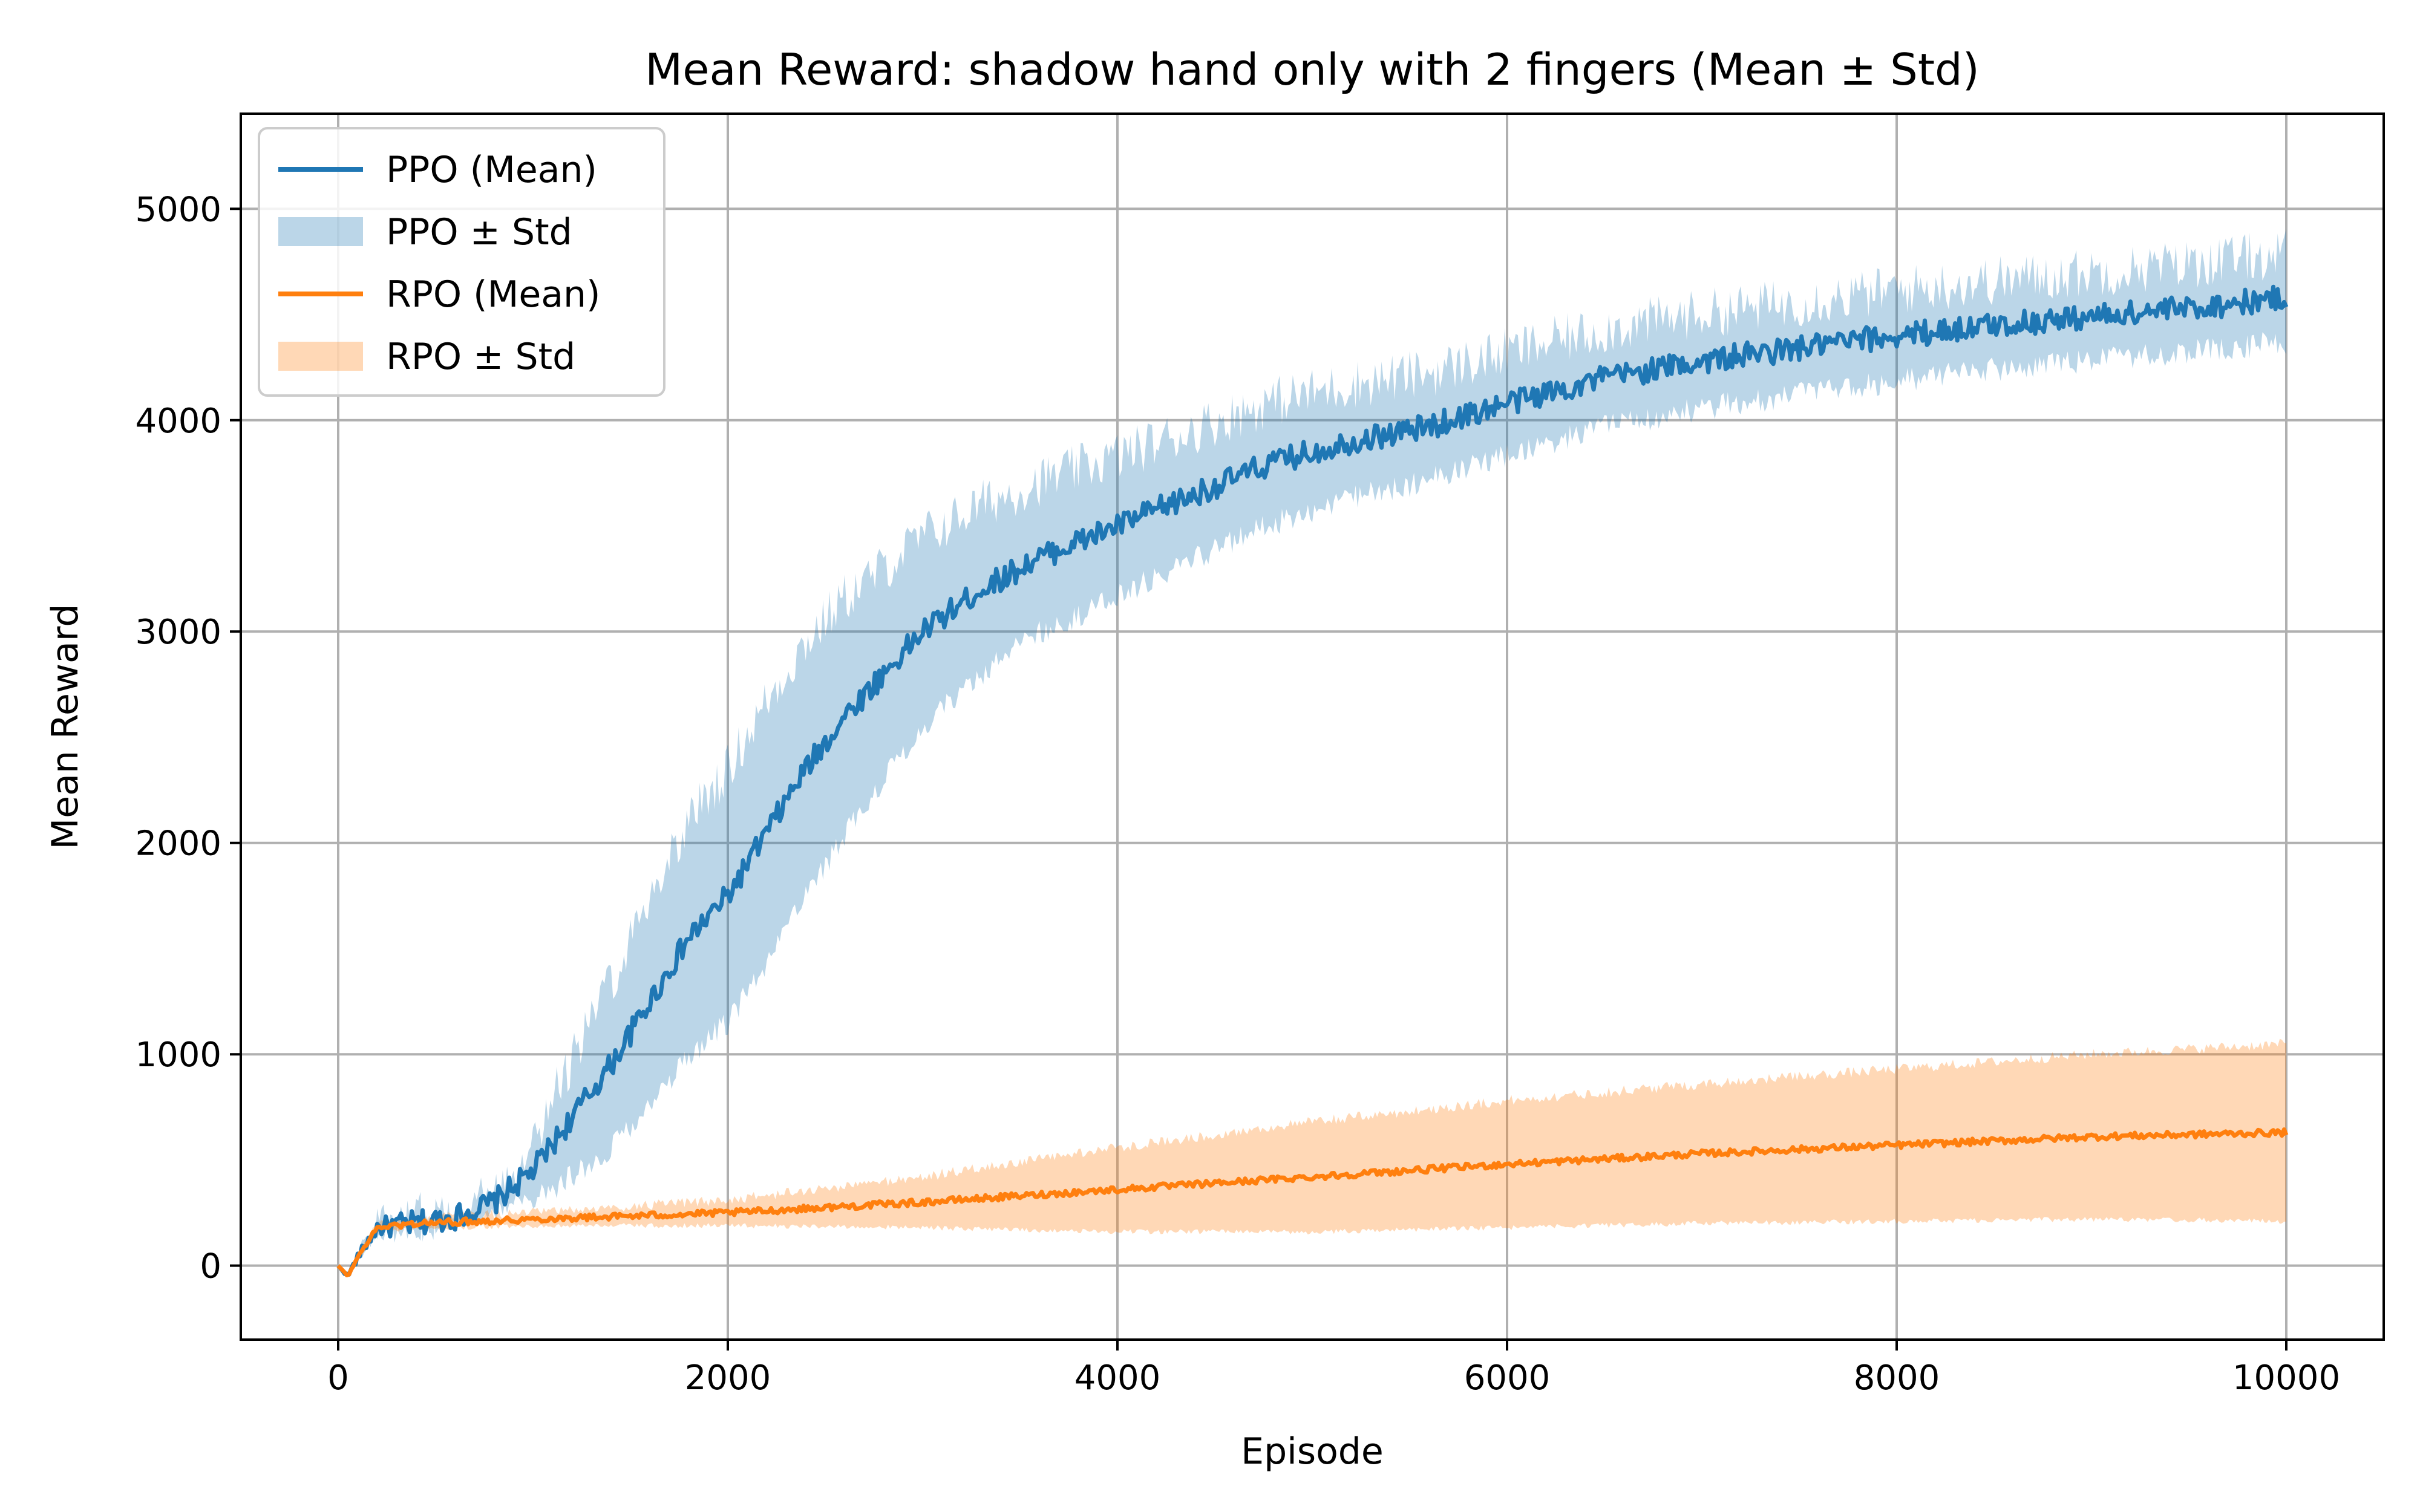 The height and width of the screenshot is (1512, 2420). What do you see at coordinates (2286, 1378) in the screenshot?
I see `x-tick-label: 10000` at bounding box center [2286, 1378].